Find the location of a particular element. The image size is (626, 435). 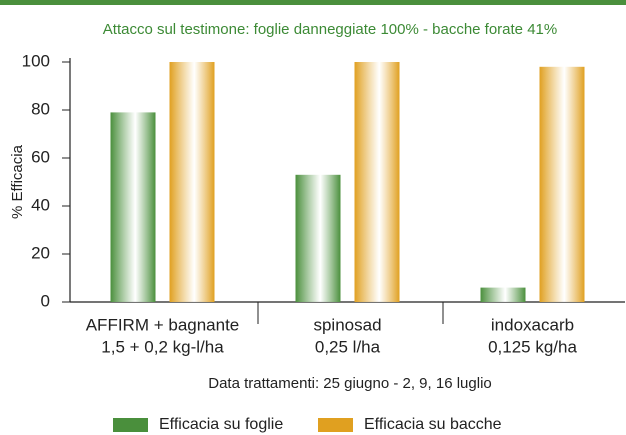

y-tick-label: 100 is located at coordinates (36, 60).